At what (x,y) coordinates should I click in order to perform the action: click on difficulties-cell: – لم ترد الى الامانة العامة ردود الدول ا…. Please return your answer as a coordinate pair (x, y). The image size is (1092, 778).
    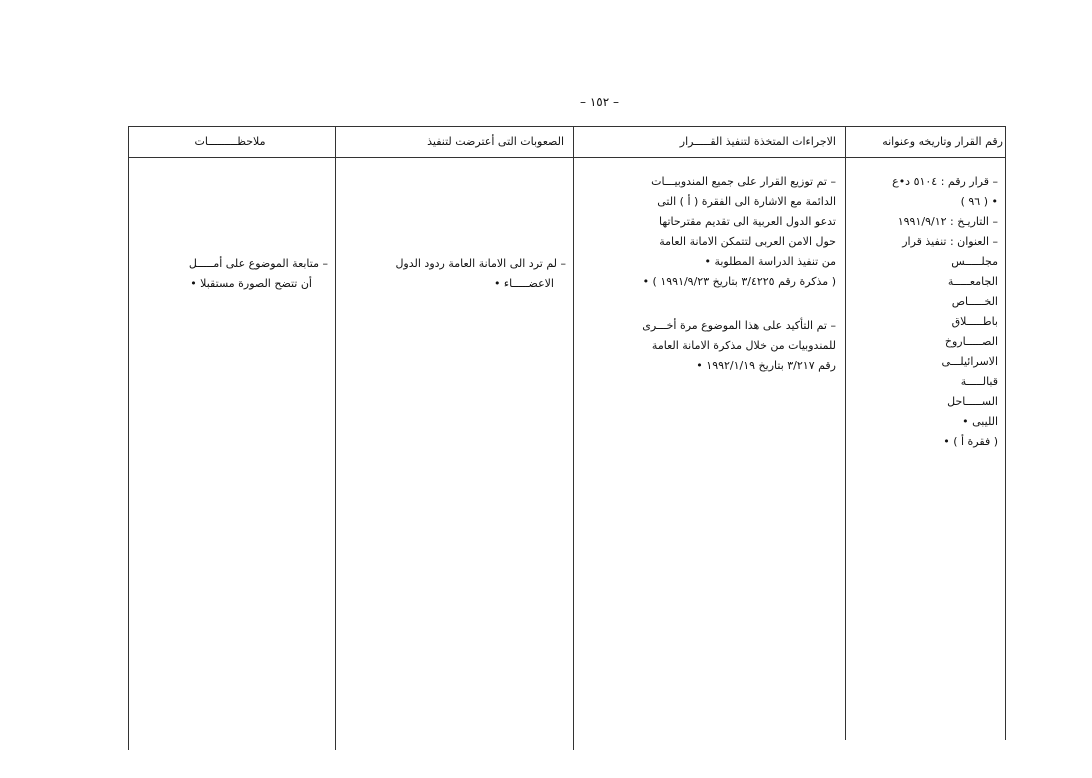
    Looking at the image, I should click on (453, 274).